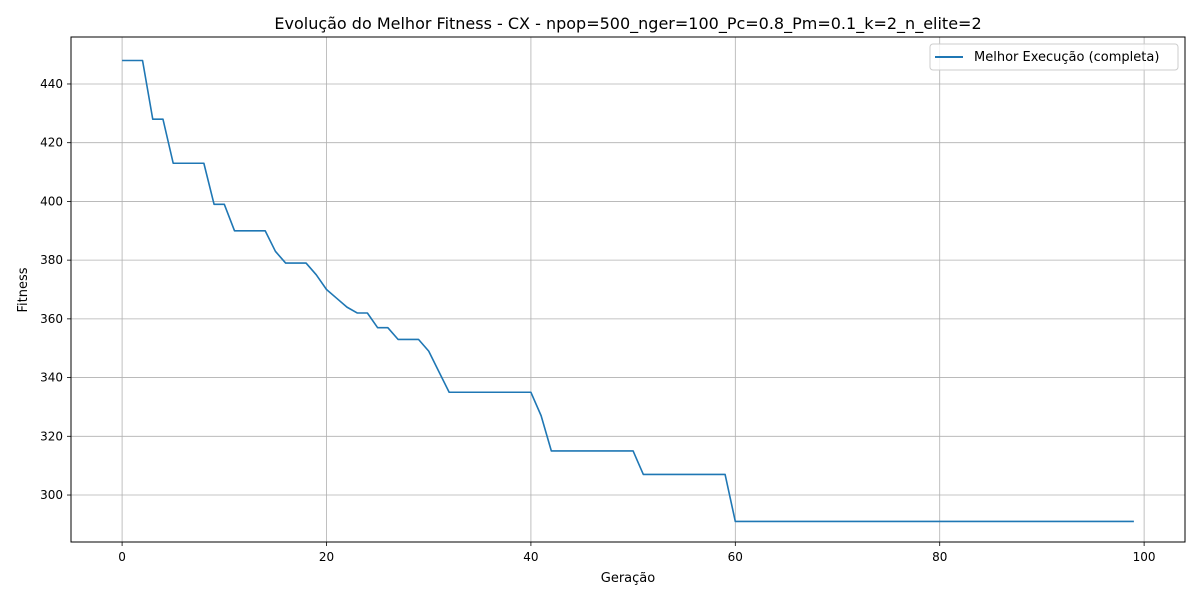  I want to click on x-tick-label: 20, so click(326, 557).